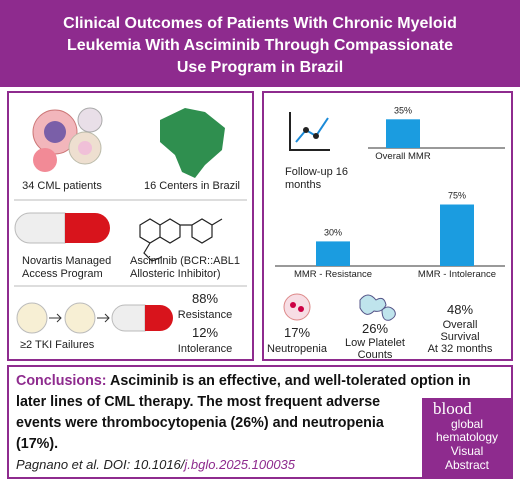 The width and height of the screenshot is (520, 483). Describe the element at coordinates (62, 186) in the screenshot. I see `label: 34 CML patients` at that location.